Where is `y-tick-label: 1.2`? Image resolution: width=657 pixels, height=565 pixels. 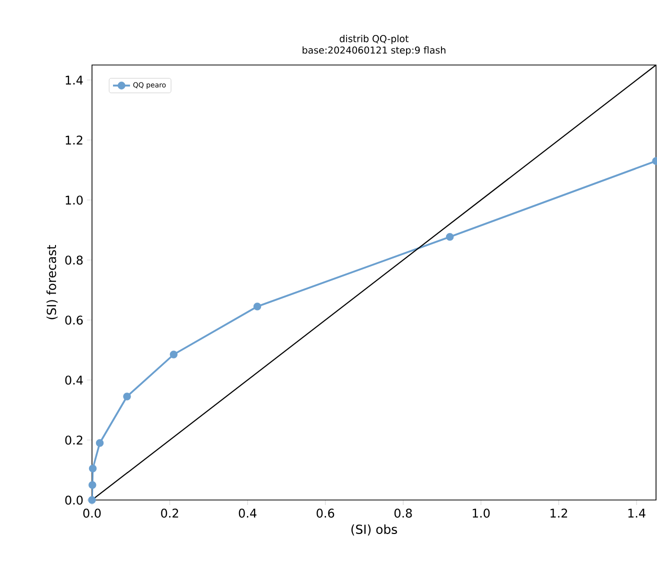 y-tick-label: 1.2 is located at coordinates (74, 140).